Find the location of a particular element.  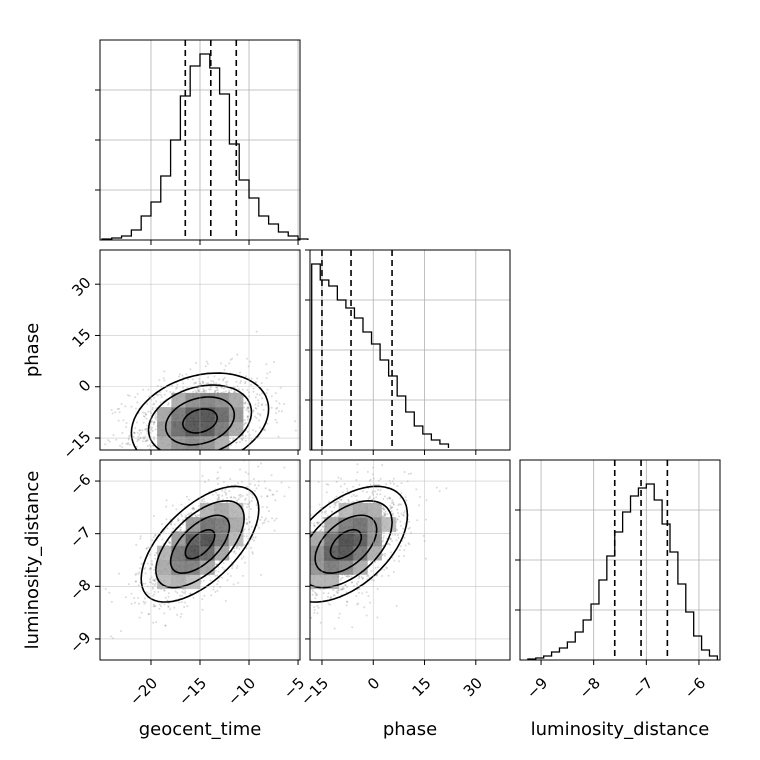

histogram-geocent-time is located at coordinates (202, 140).